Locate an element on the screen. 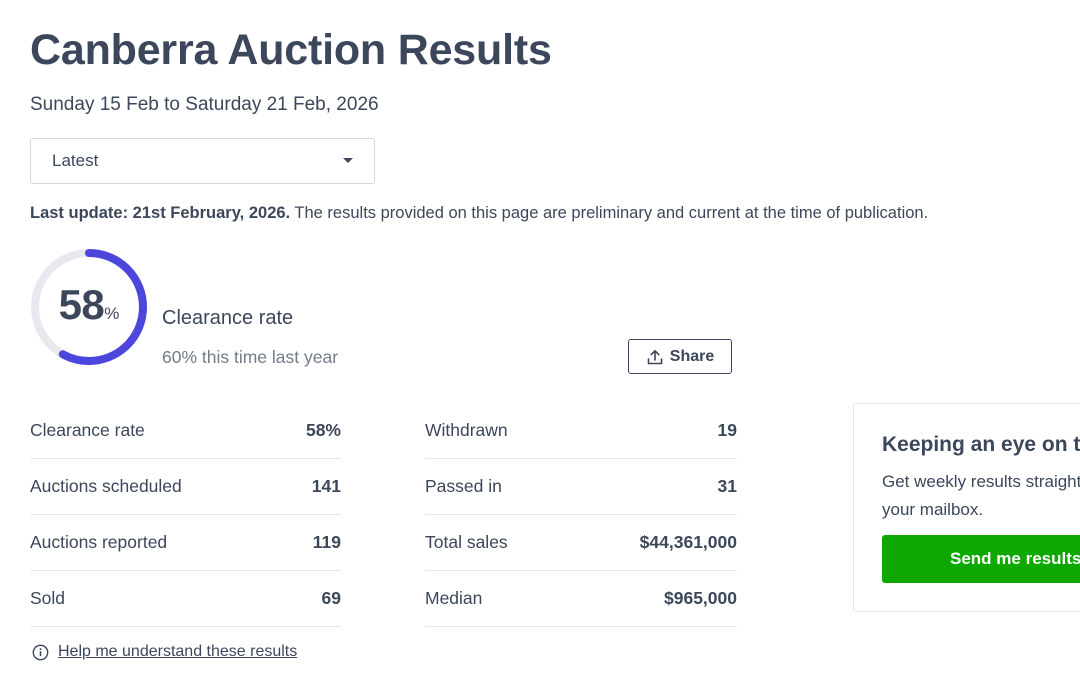 The image size is (1080, 673). page-title: Canberra Auction Results is located at coordinates (291, 50).